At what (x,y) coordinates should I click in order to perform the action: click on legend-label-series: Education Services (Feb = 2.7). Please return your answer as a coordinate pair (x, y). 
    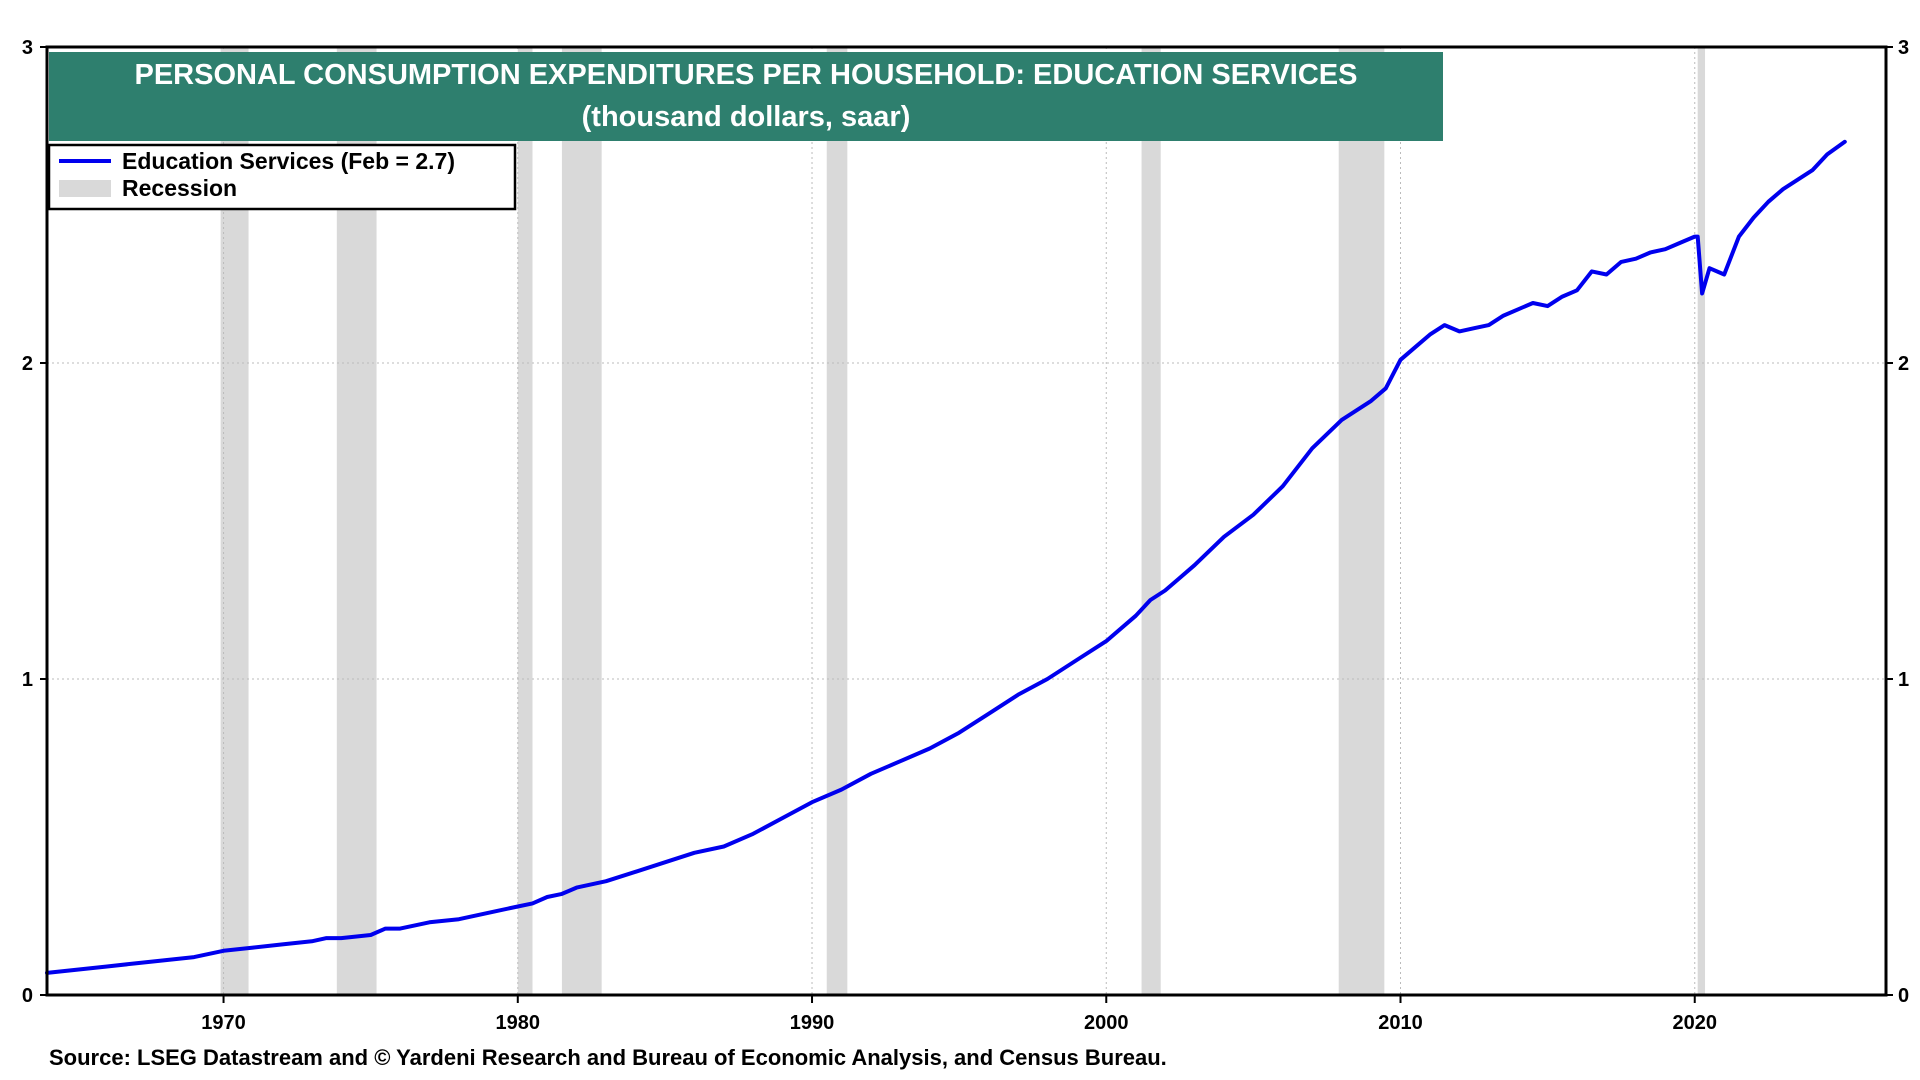
    Looking at the image, I should click on (288, 161).